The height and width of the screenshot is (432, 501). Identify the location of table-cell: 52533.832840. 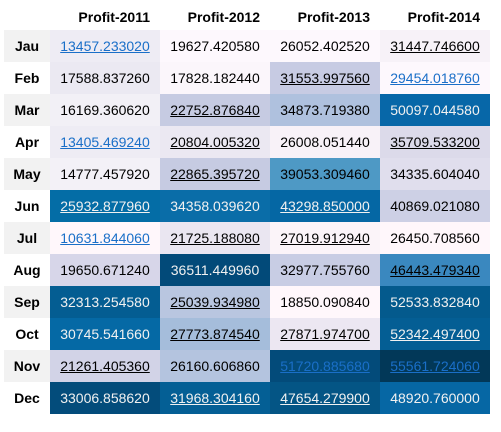
(435, 302).